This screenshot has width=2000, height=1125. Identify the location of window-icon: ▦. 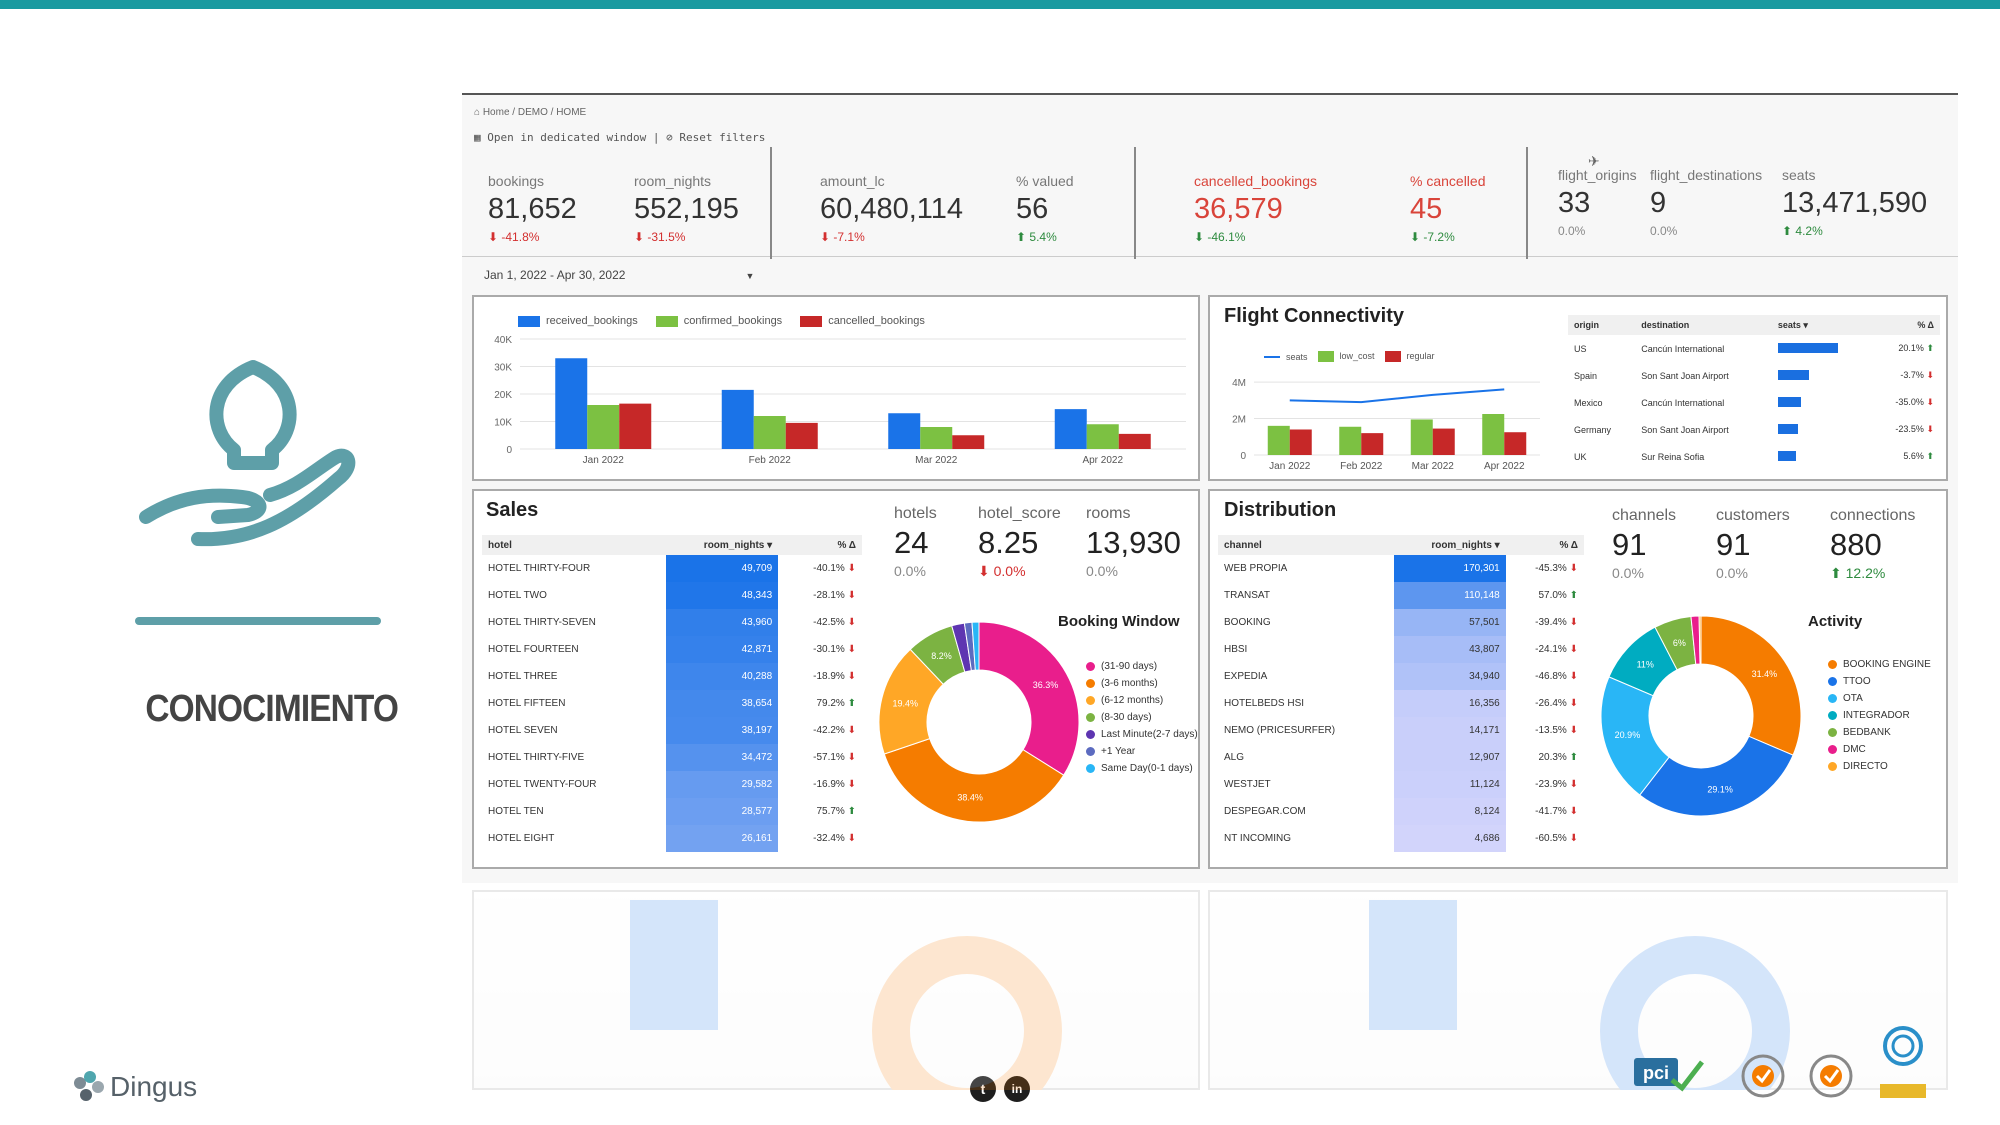
(481, 137).